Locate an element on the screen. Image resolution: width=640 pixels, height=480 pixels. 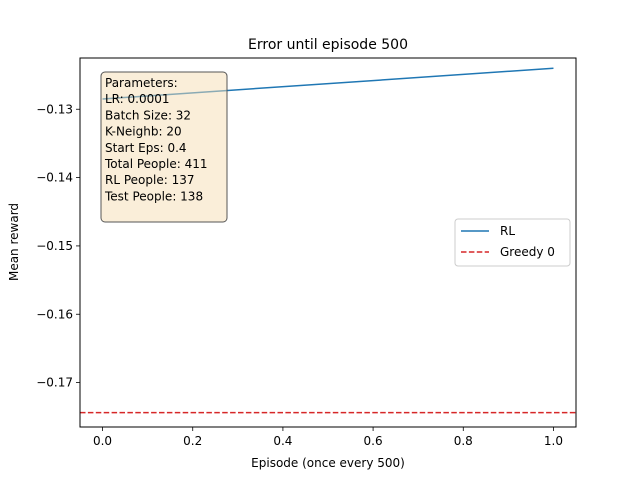
annotation-line: Parameters: is located at coordinates (141, 83).